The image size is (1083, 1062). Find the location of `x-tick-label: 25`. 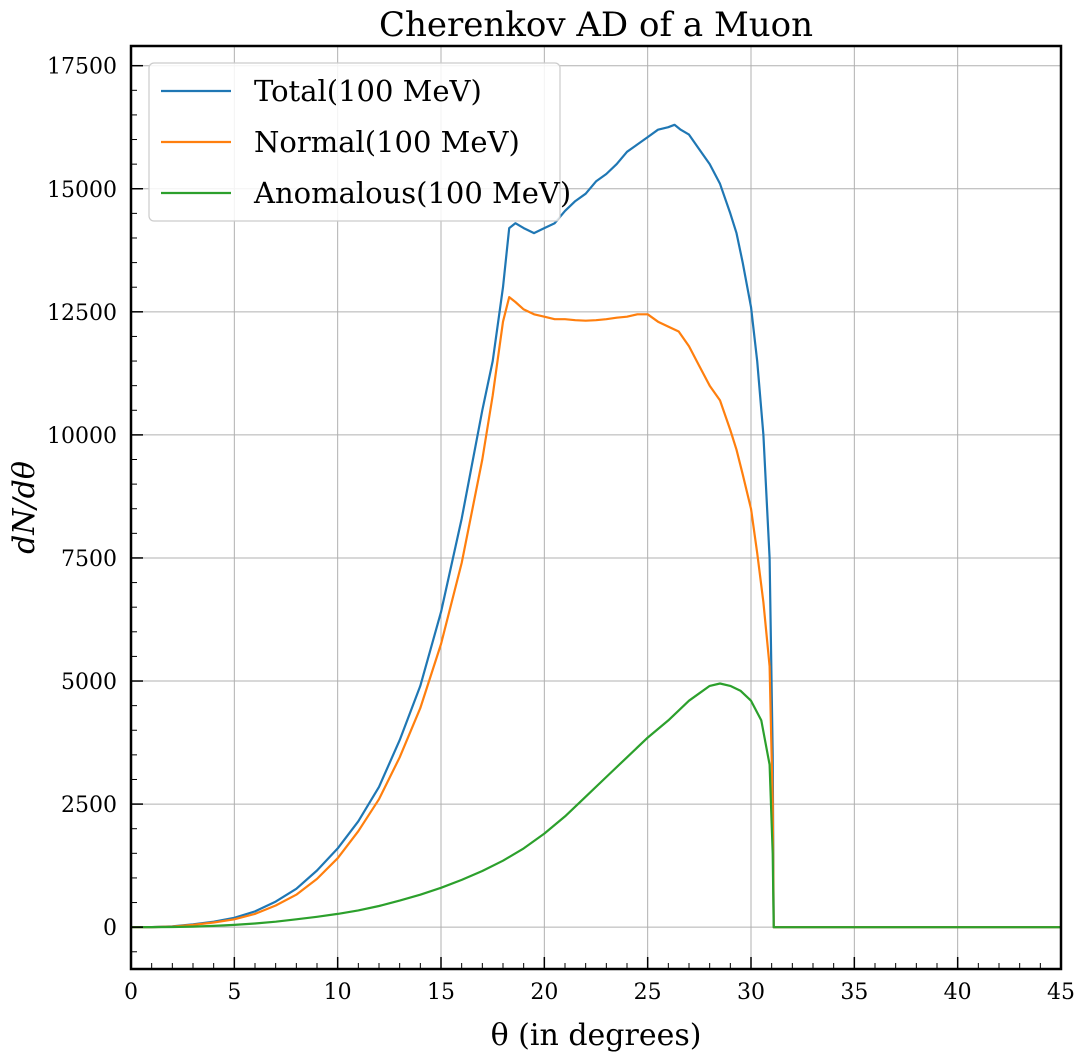

x-tick-label: 25 is located at coordinates (648, 992).